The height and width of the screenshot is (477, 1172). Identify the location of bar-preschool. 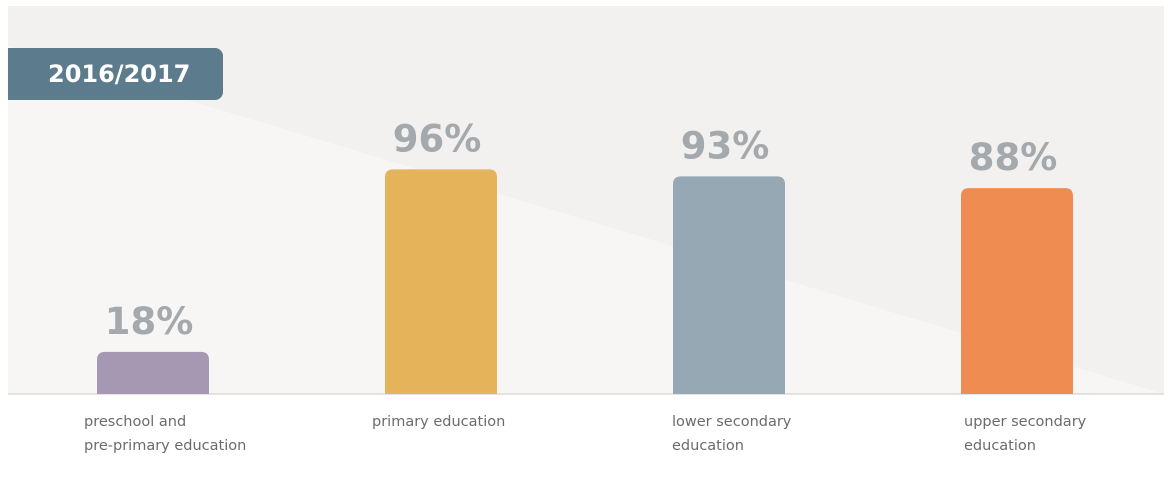
(153, 372).